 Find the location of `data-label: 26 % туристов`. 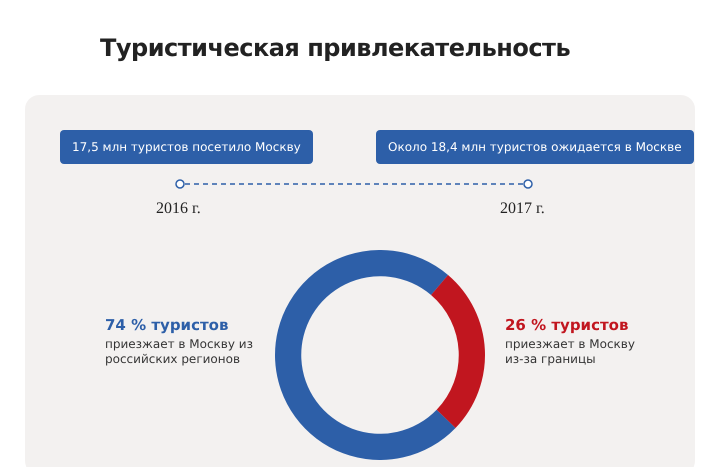

data-label: 26 % туристов is located at coordinates (567, 325).